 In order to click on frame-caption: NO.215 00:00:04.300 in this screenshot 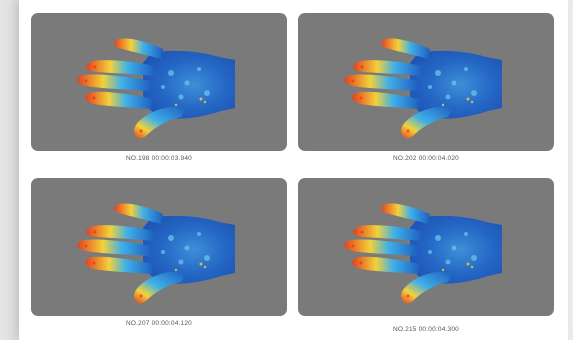, I will do `click(426, 329)`.